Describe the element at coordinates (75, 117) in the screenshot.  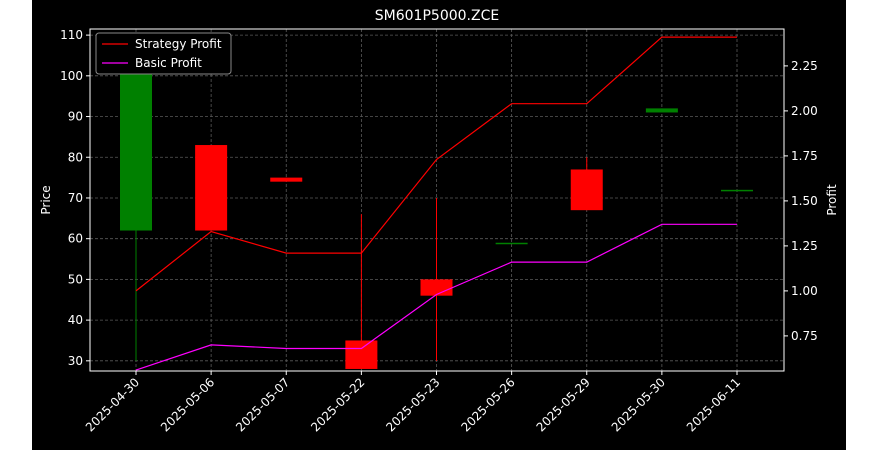
I see `y-tick-label-left: 90` at that location.